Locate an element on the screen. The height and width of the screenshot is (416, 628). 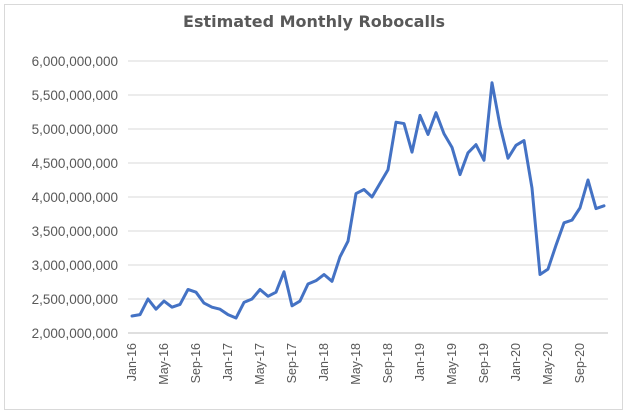
y-tick-label: 2,000,000,000 is located at coordinates (75, 333).